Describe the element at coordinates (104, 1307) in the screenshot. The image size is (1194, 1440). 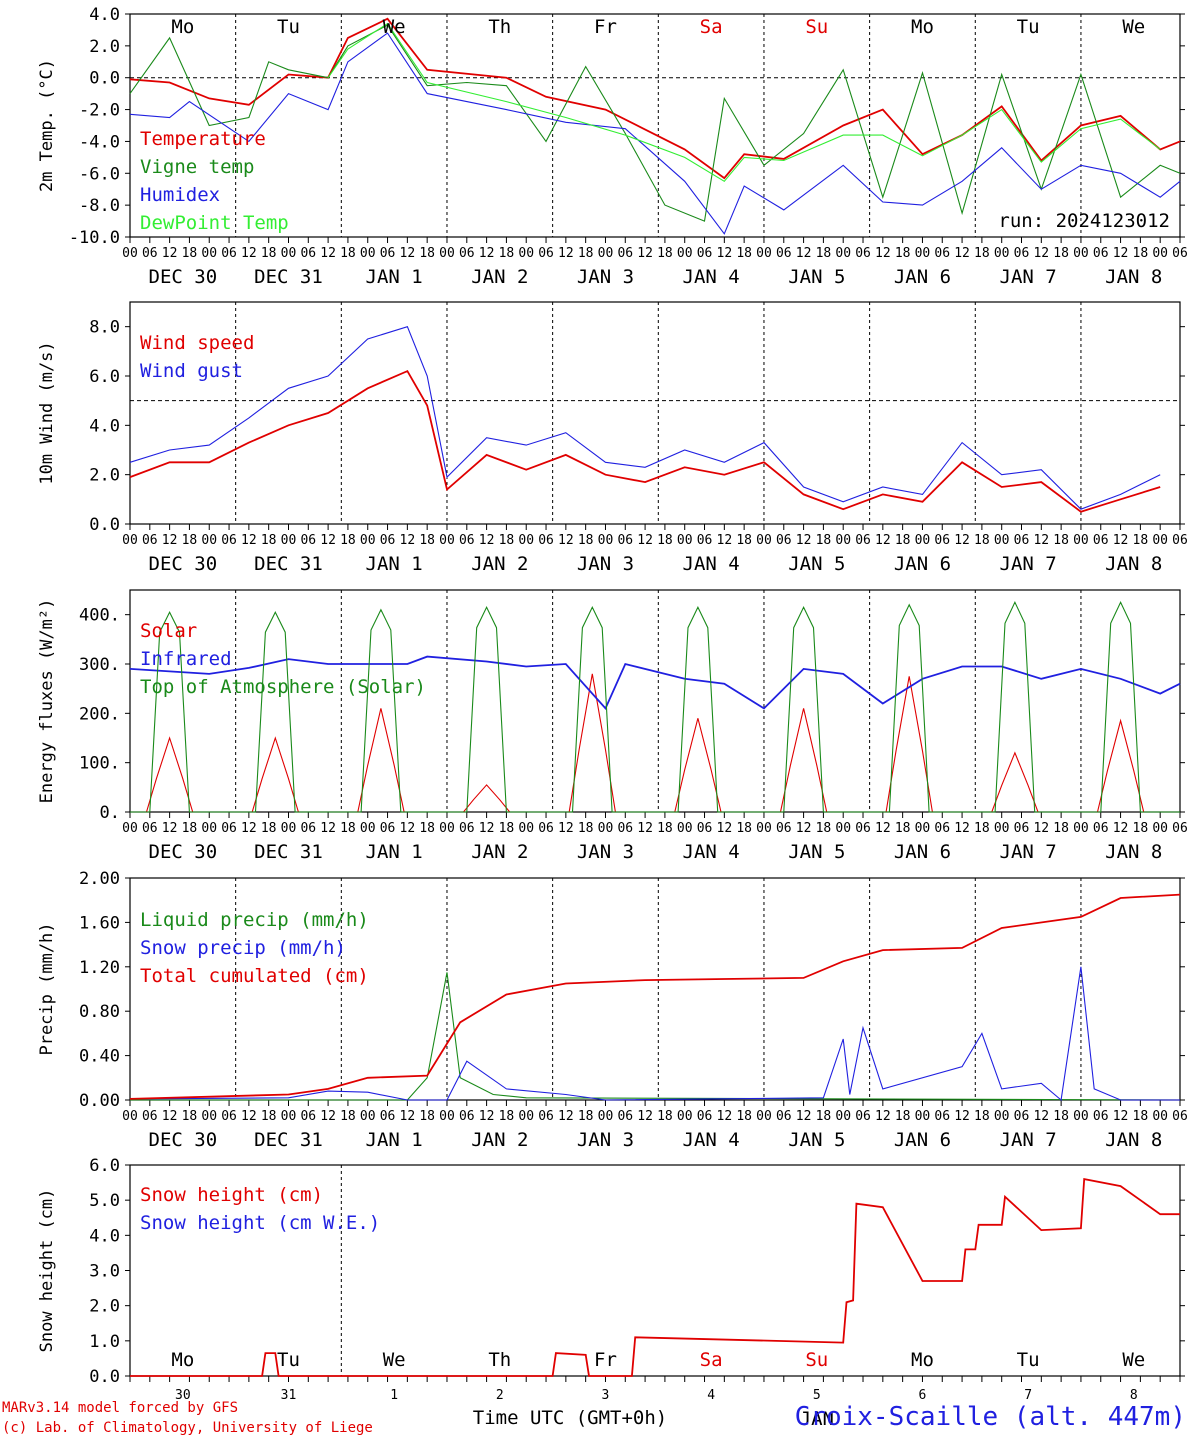
I see `y-tick-label: 2.0` at that location.